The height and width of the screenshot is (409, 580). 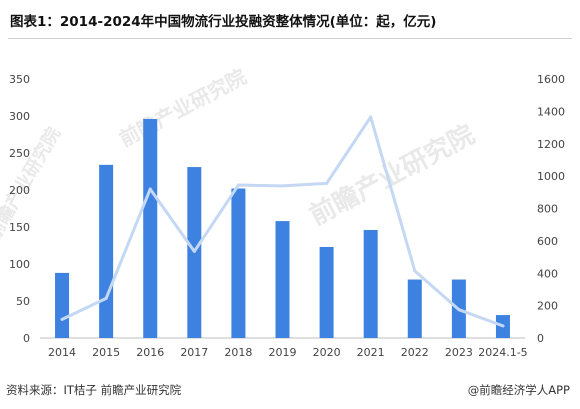 I want to click on x-tick-label: 2024.1-5, so click(x=502, y=352).